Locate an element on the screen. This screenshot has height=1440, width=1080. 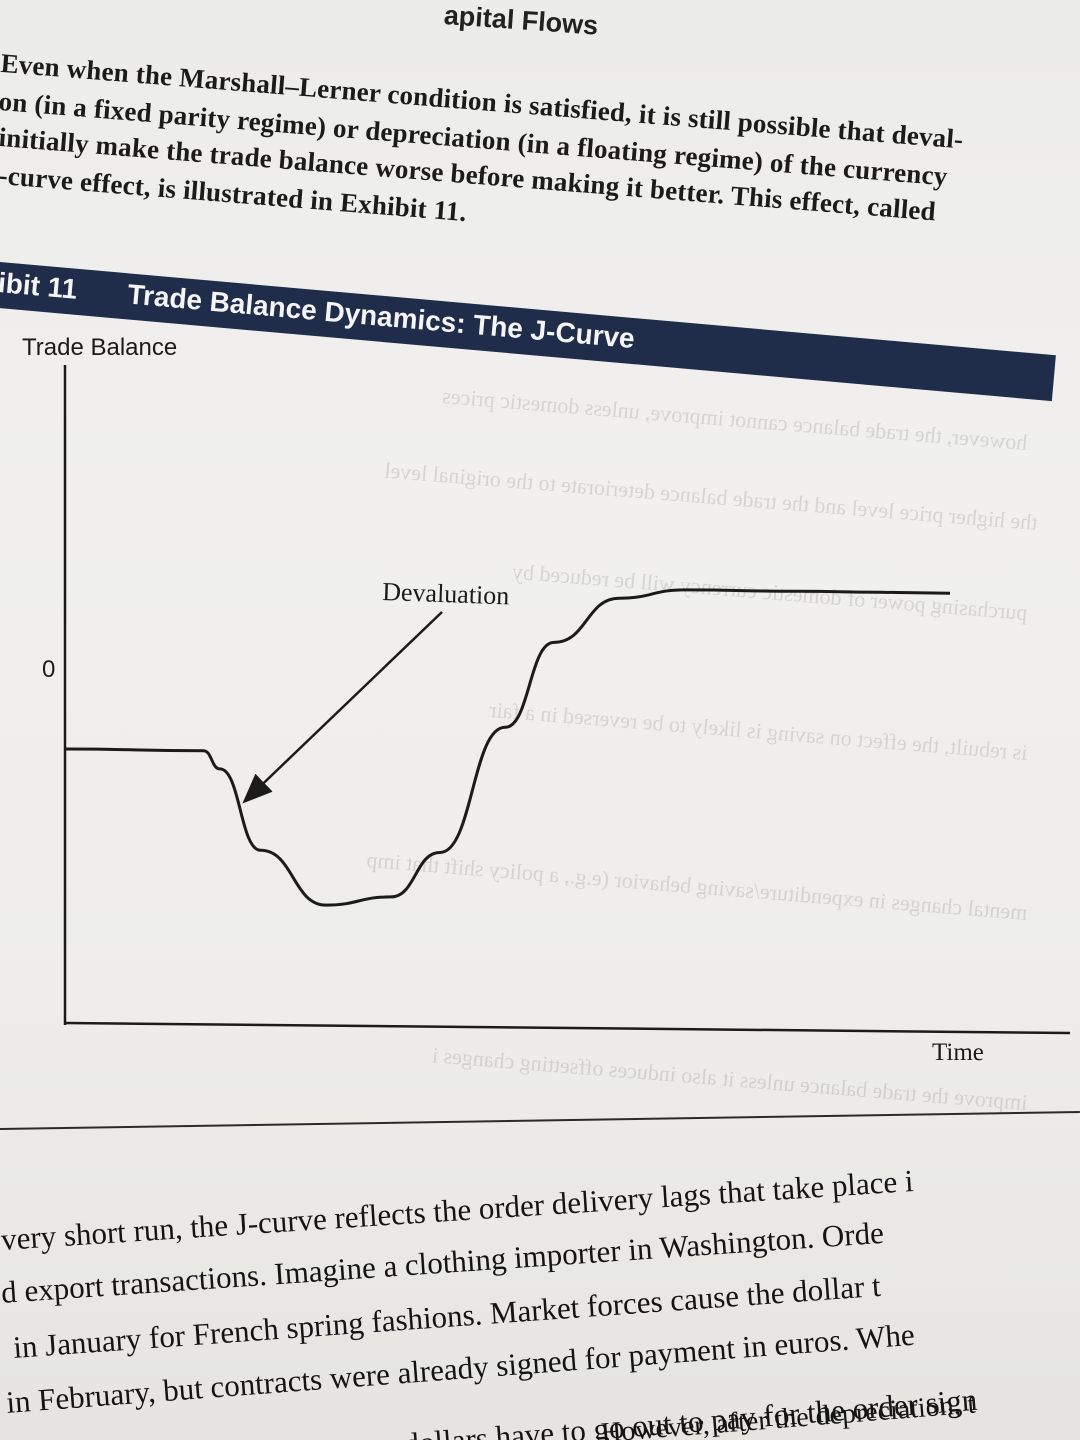
y-axis-label: Trade Balance is located at coordinates (99, 347).